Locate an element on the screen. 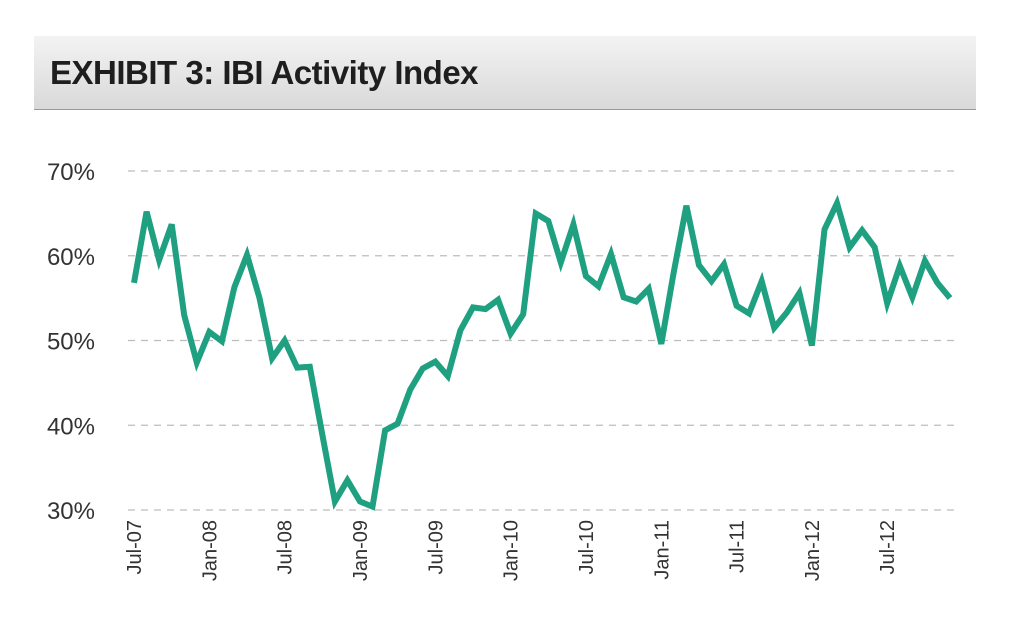  x-tick-label: Jan-12 is located at coordinates (813, 550).